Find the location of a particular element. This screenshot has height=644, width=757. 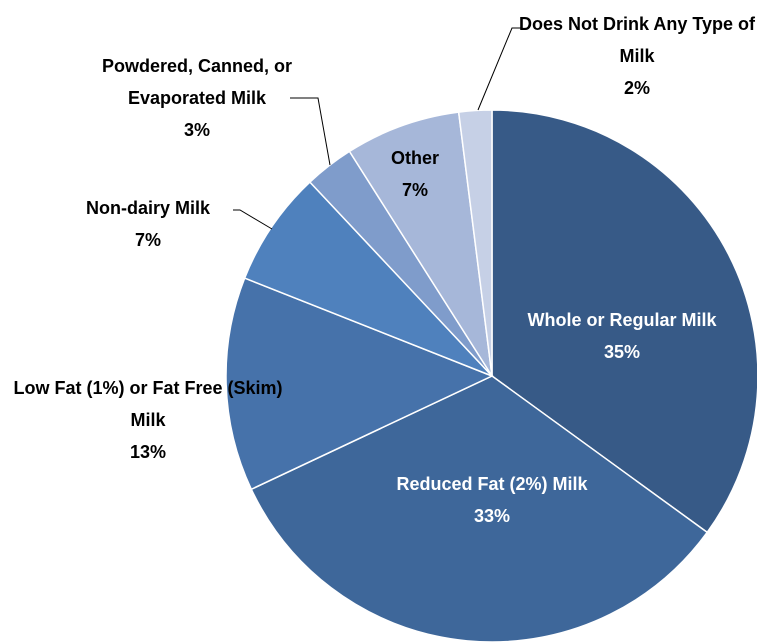

slice-label: Does Not Drink Any Type of Milk 2% is located at coordinates (632, 56).